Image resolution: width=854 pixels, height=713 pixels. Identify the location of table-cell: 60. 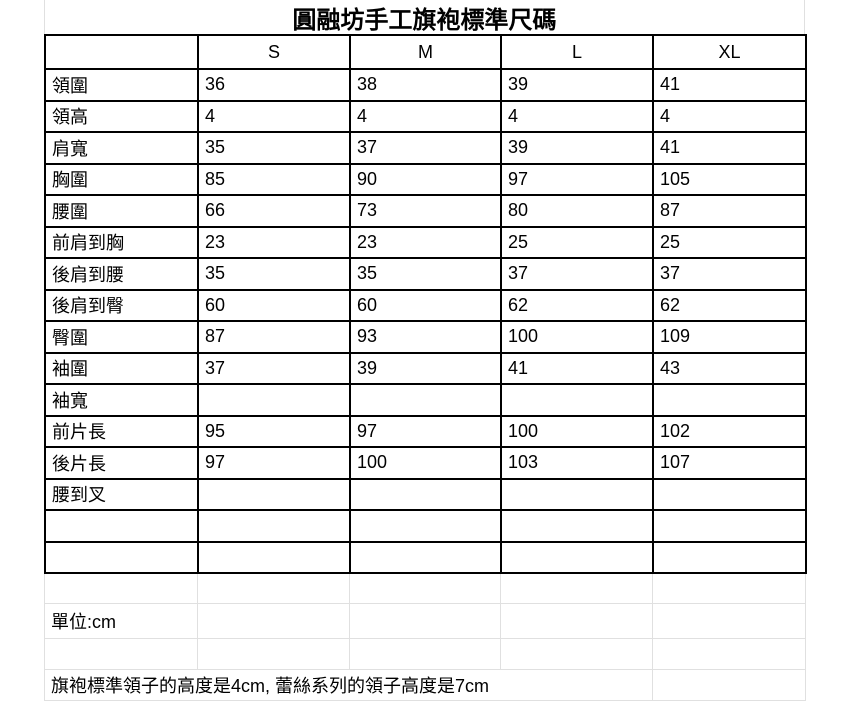
(425, 305).